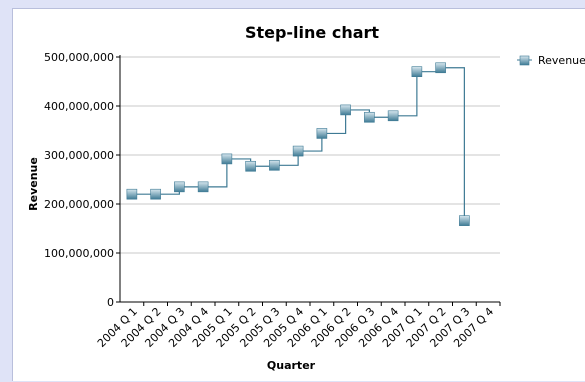 Image resolution: width=585 pixels, height=382 pixels. Describe the element at coordinates (524, 60) in the screenshot. I see `legend-marker` at that location.